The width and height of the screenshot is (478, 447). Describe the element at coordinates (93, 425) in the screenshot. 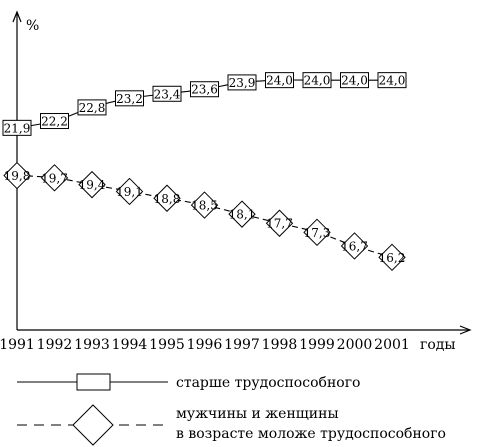

I see `legend-diamond-marker` at that location.